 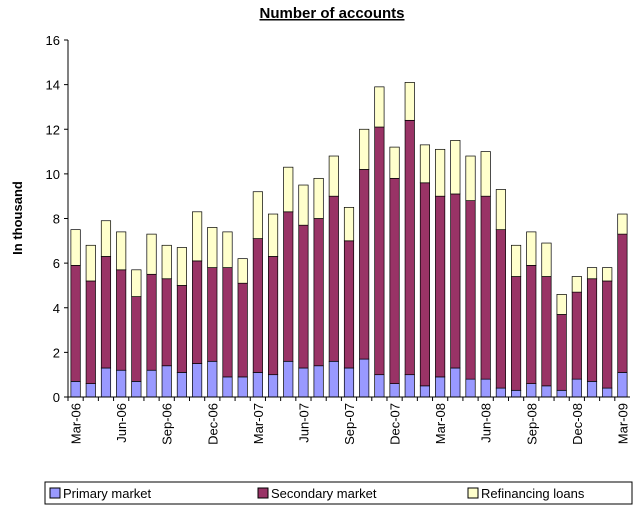 What do you see at coordinates (531, 424) in the screenshot?
I see `x-tick-label: Sep-08` at bounding box center [531, 424].